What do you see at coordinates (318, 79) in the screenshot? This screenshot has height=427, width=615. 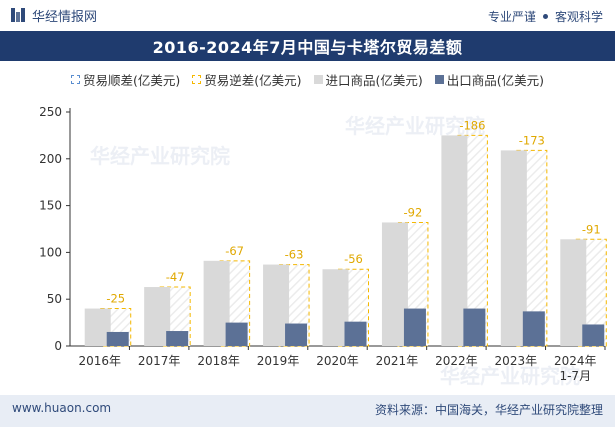 I see `legend-swatch-import` at bounding box center [318, 79].